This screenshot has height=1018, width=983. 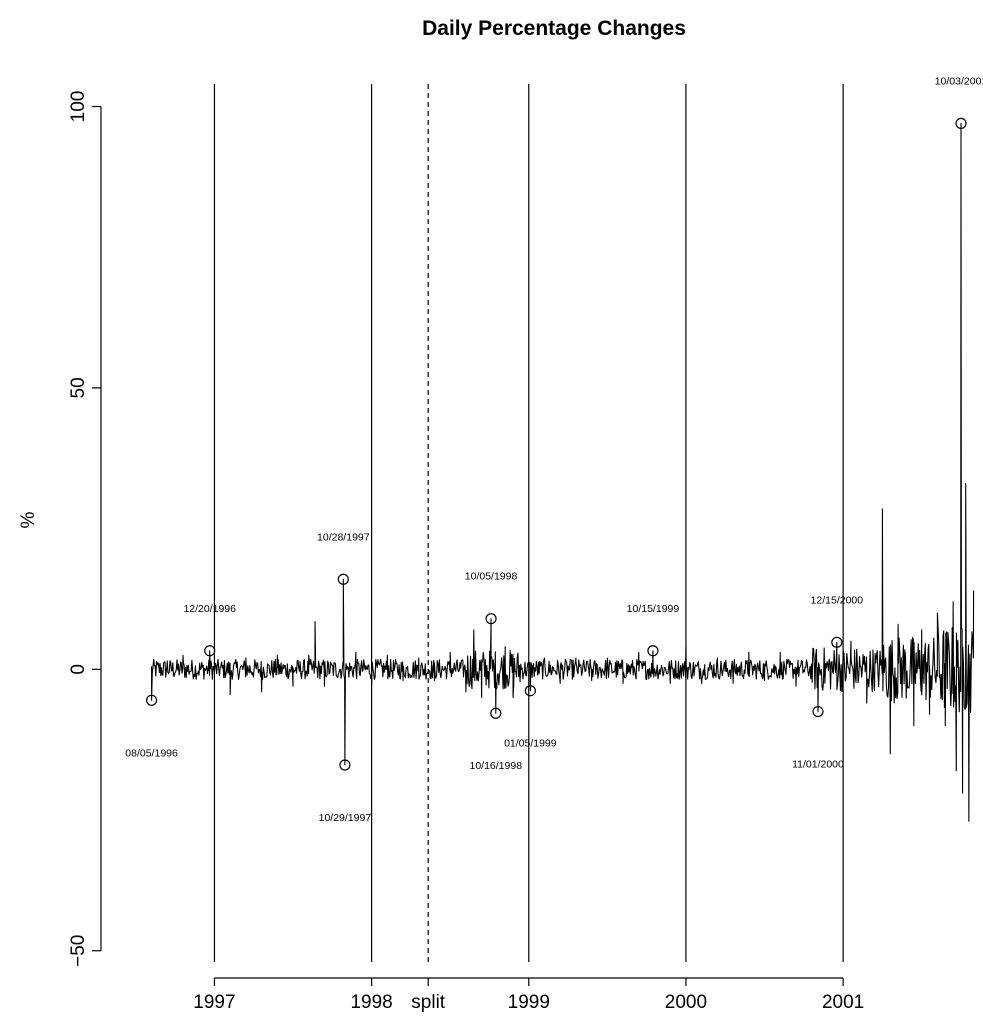 What do you see at coordinates (818, 765) in the screenshot?
I see `annotation-label-8: 11/01/2000` at bounding box center [818, 765].